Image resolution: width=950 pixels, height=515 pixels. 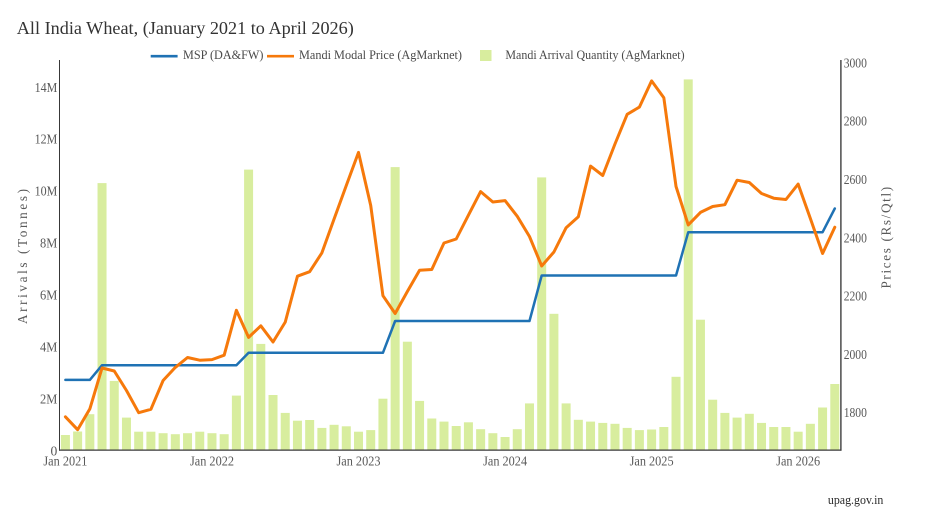 I want to click on svg-text: 2800, so click(x=855, y=121).